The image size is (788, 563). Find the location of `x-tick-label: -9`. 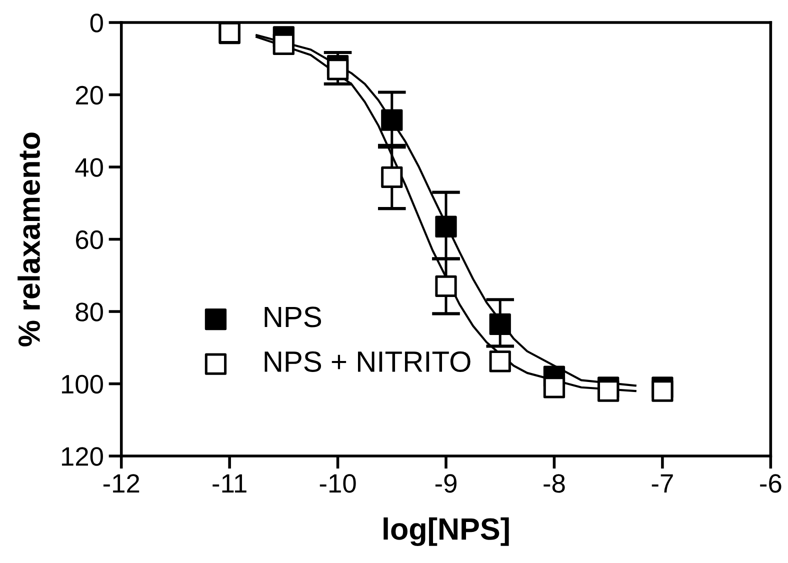

x-tick-label: -9 is located at coordinates (445, 483).